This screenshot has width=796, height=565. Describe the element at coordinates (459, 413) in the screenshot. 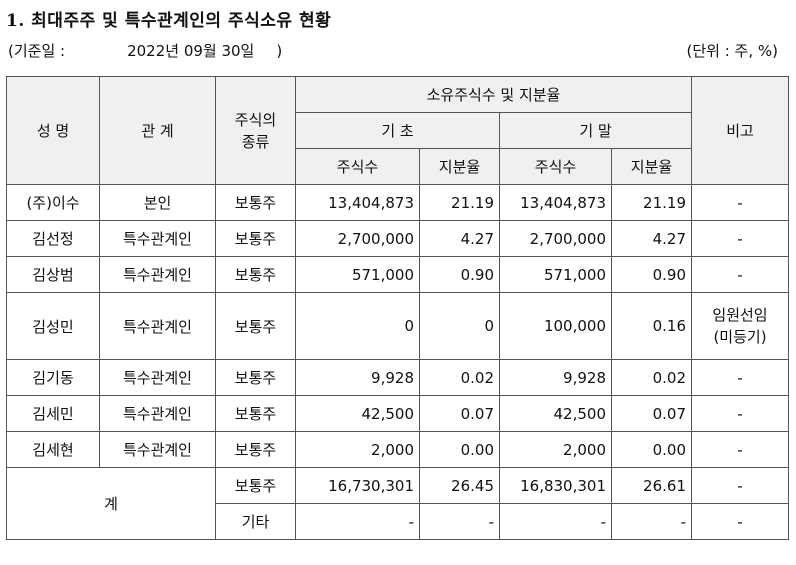

I see `cell-start-ratio: 0.07` at that location.